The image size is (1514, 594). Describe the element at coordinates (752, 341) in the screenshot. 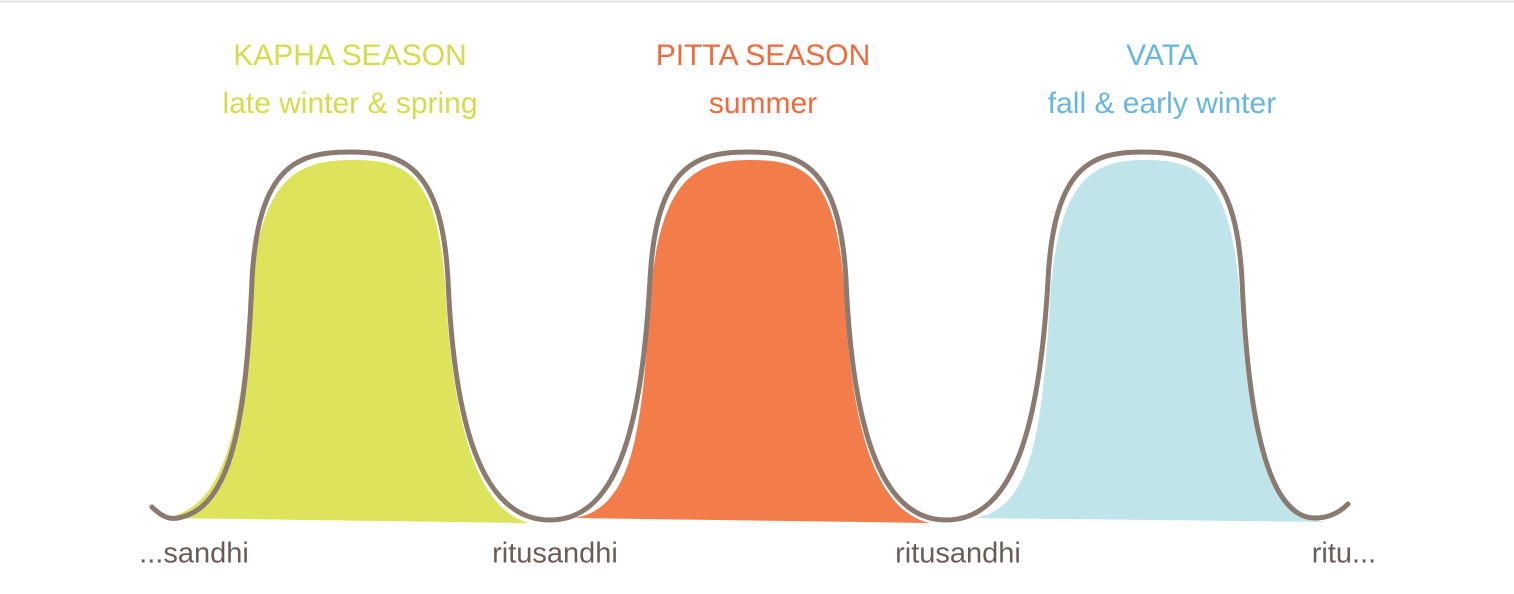

I see `pitta-bell` at that location.